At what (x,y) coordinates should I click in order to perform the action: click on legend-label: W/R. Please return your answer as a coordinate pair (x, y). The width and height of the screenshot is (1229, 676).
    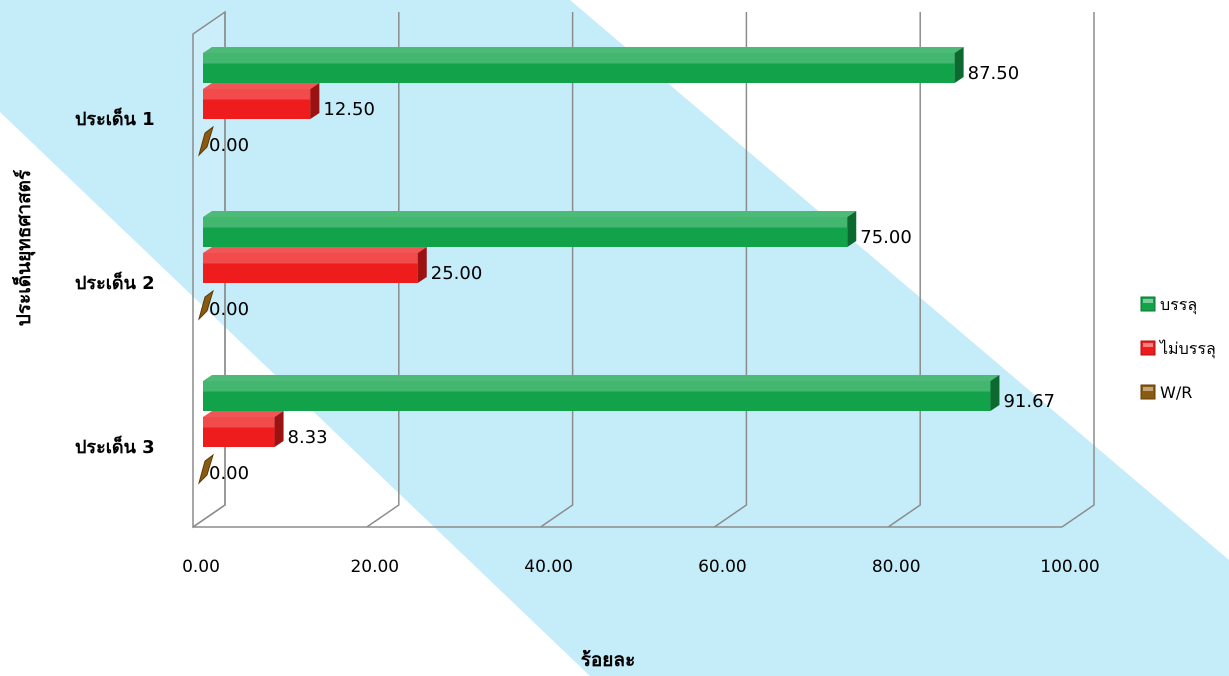
    Looking at the image, I should click on (1176, 392).